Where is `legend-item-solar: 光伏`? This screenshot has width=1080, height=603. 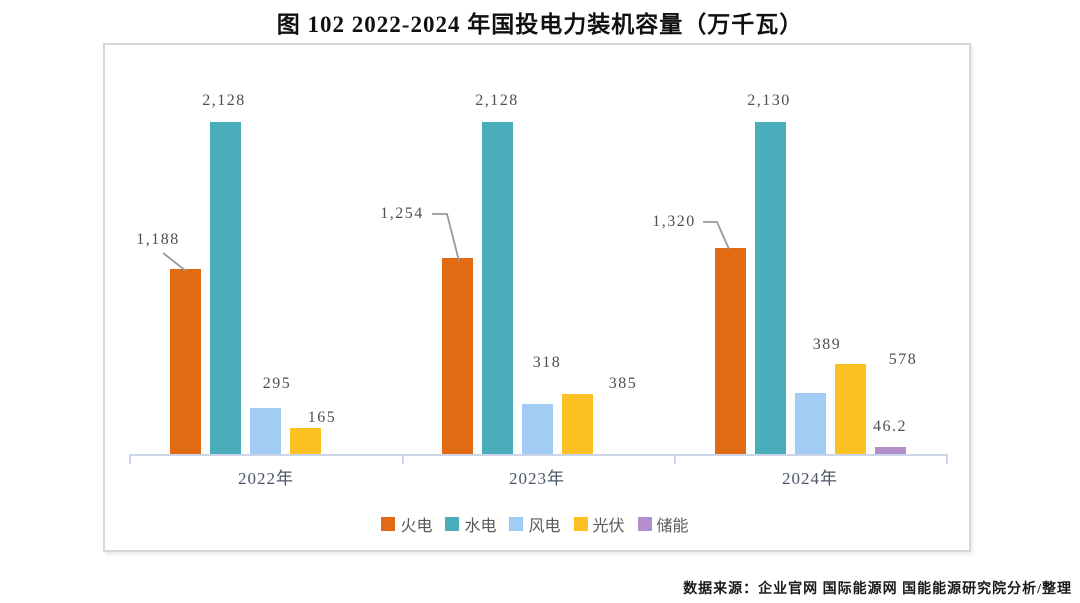
legend-item-solar: 光伏 is located at coordinates (599, 524).